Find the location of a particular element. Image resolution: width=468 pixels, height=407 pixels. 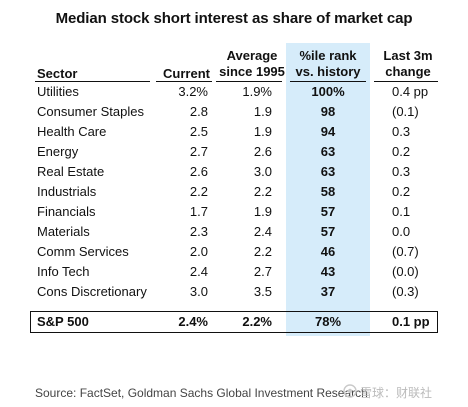

total-row-border is located at coordinates (234, 322).